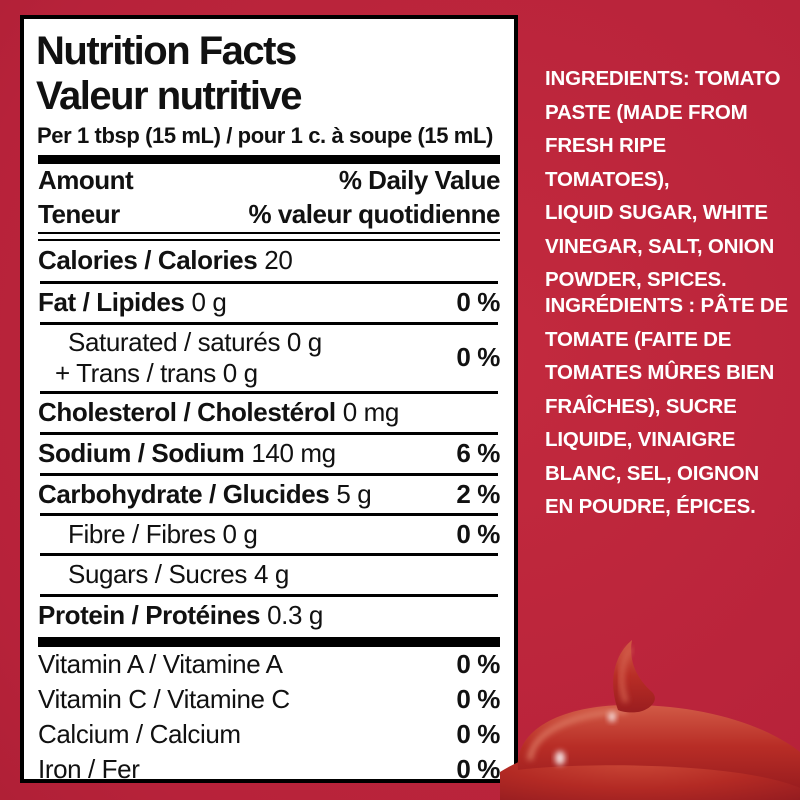  What do you see at coordinates (295, 615) in the screenshot?
I see `protein-value: 0.3 g` at bounding box center [295, 615].